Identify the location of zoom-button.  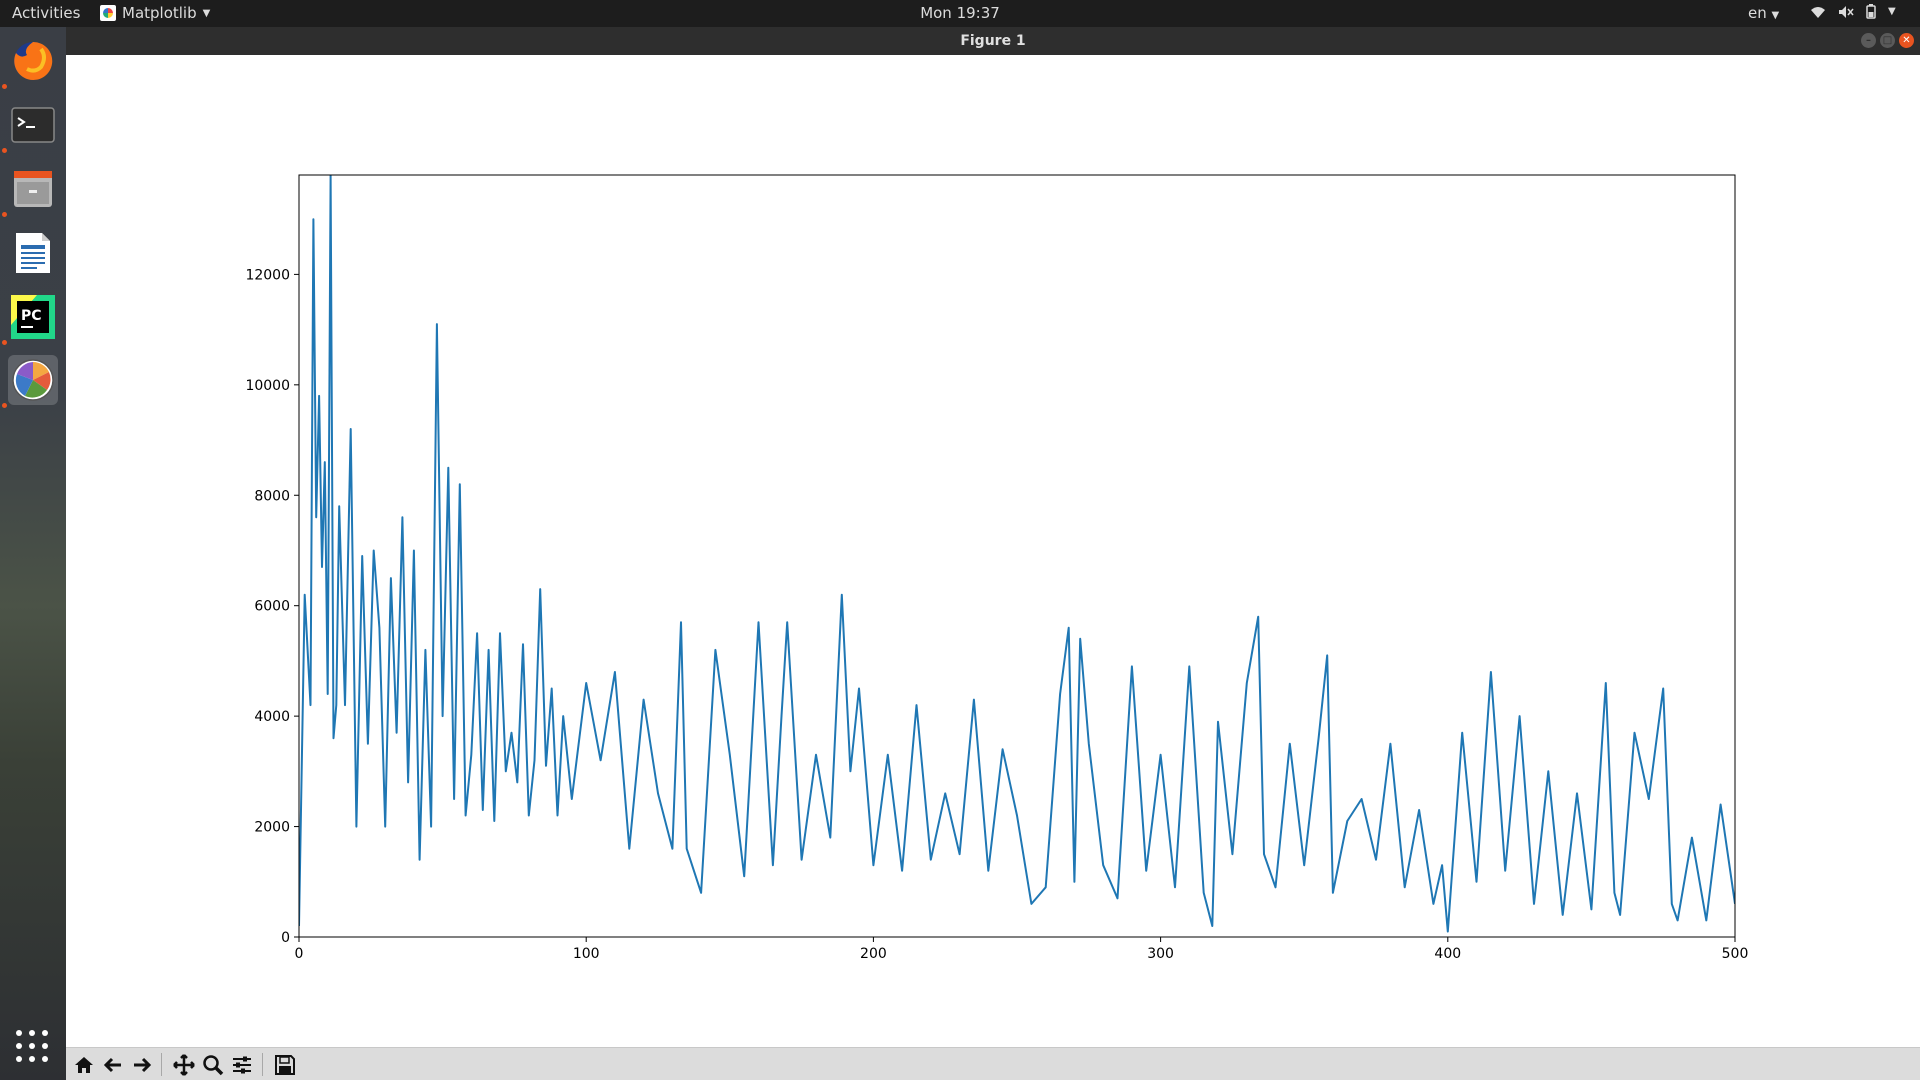
(212, 1064).